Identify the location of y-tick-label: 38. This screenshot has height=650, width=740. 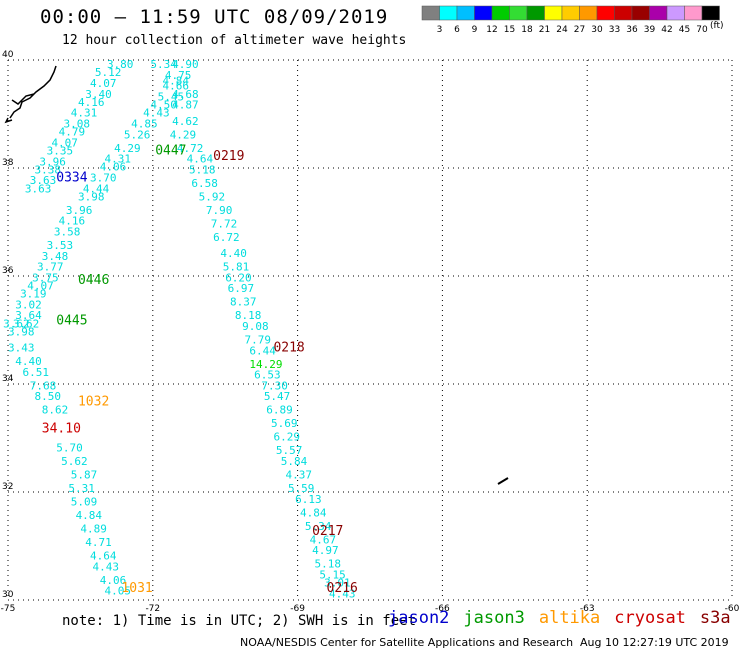
(8, 163).